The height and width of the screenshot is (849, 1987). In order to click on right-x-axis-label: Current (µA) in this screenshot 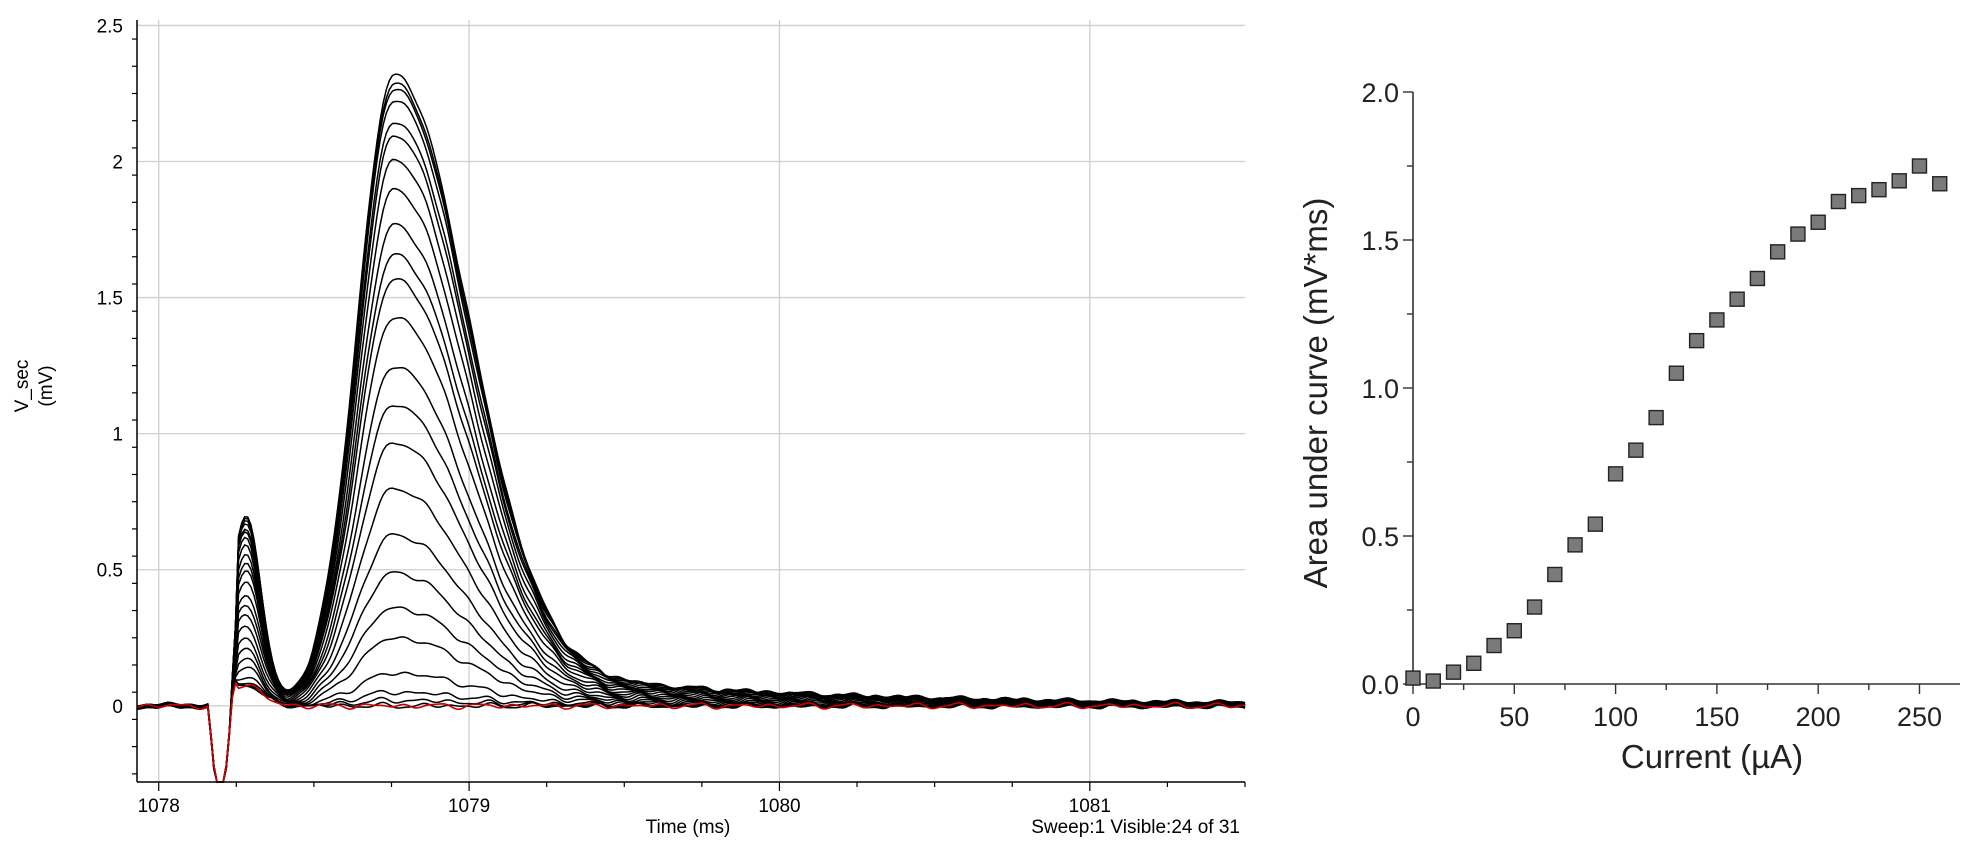, I will do `click(1712, 756)`.